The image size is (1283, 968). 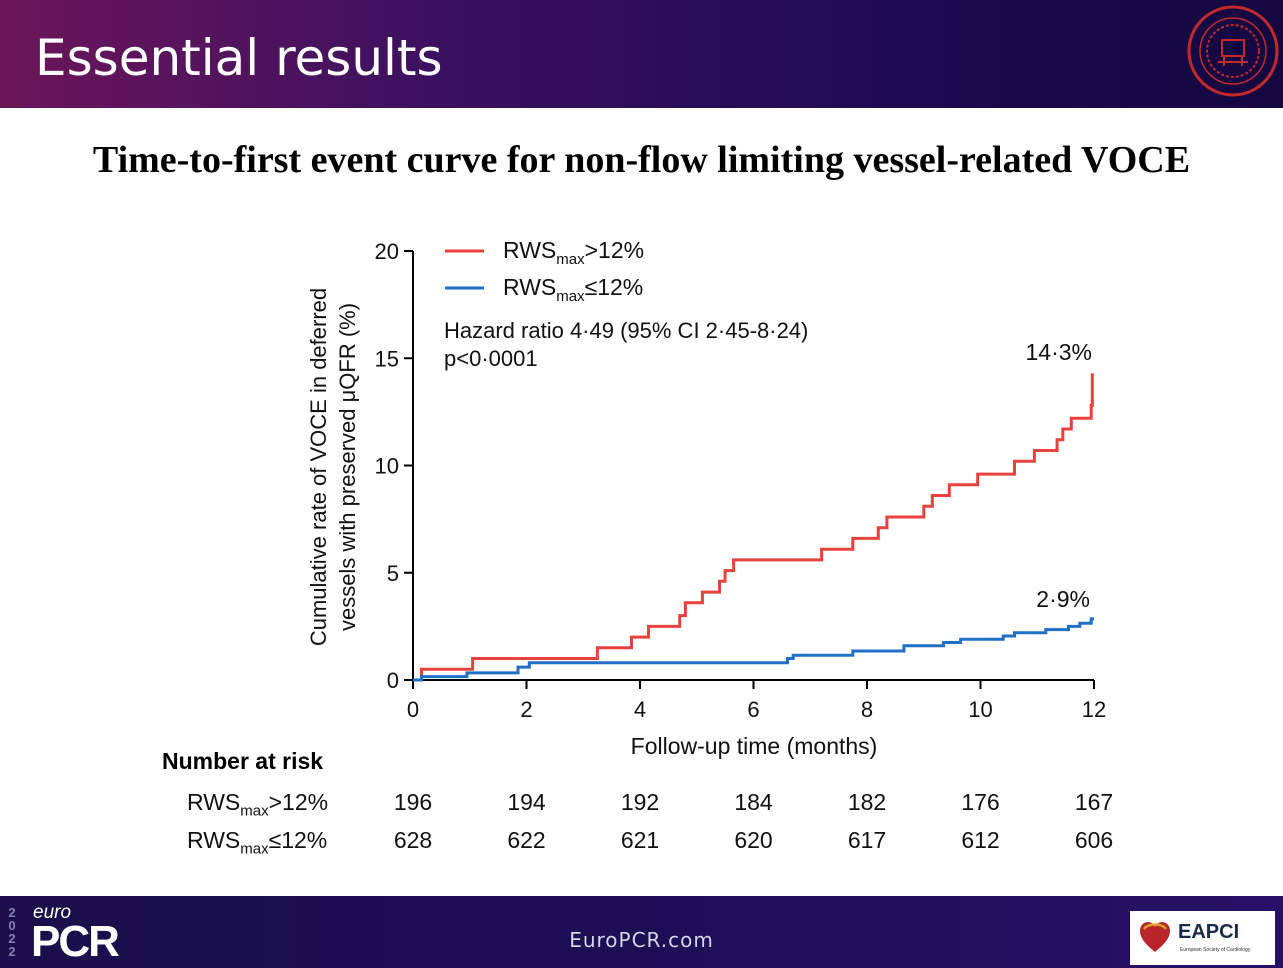 I want to click on eapci-logo: EAPCI European Society of Cardiology, so click(x=1202, y=938).